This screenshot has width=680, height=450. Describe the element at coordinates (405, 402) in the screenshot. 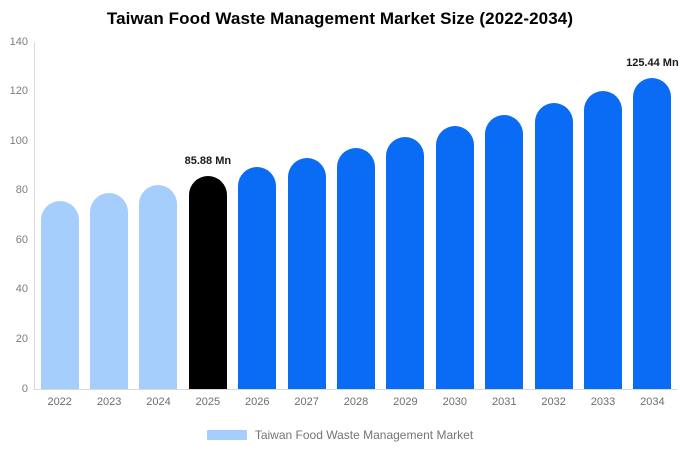

I see `x-tick-2029: 2029` at that location.